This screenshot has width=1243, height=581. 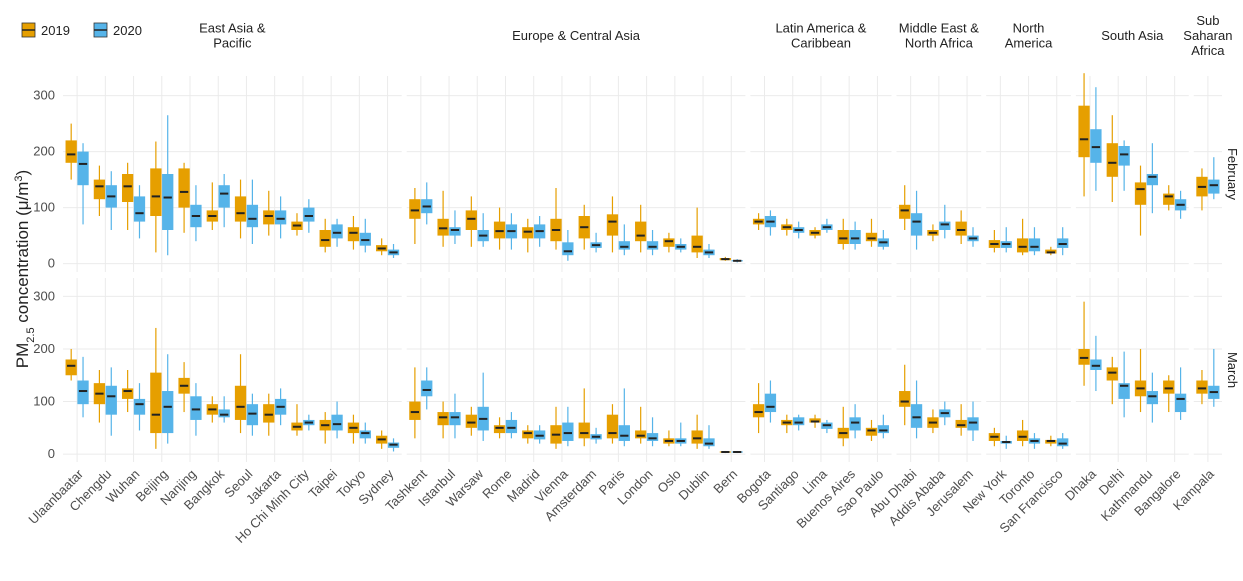 I want to click on facet-strip-label: America, so click(x=1029, y=43).